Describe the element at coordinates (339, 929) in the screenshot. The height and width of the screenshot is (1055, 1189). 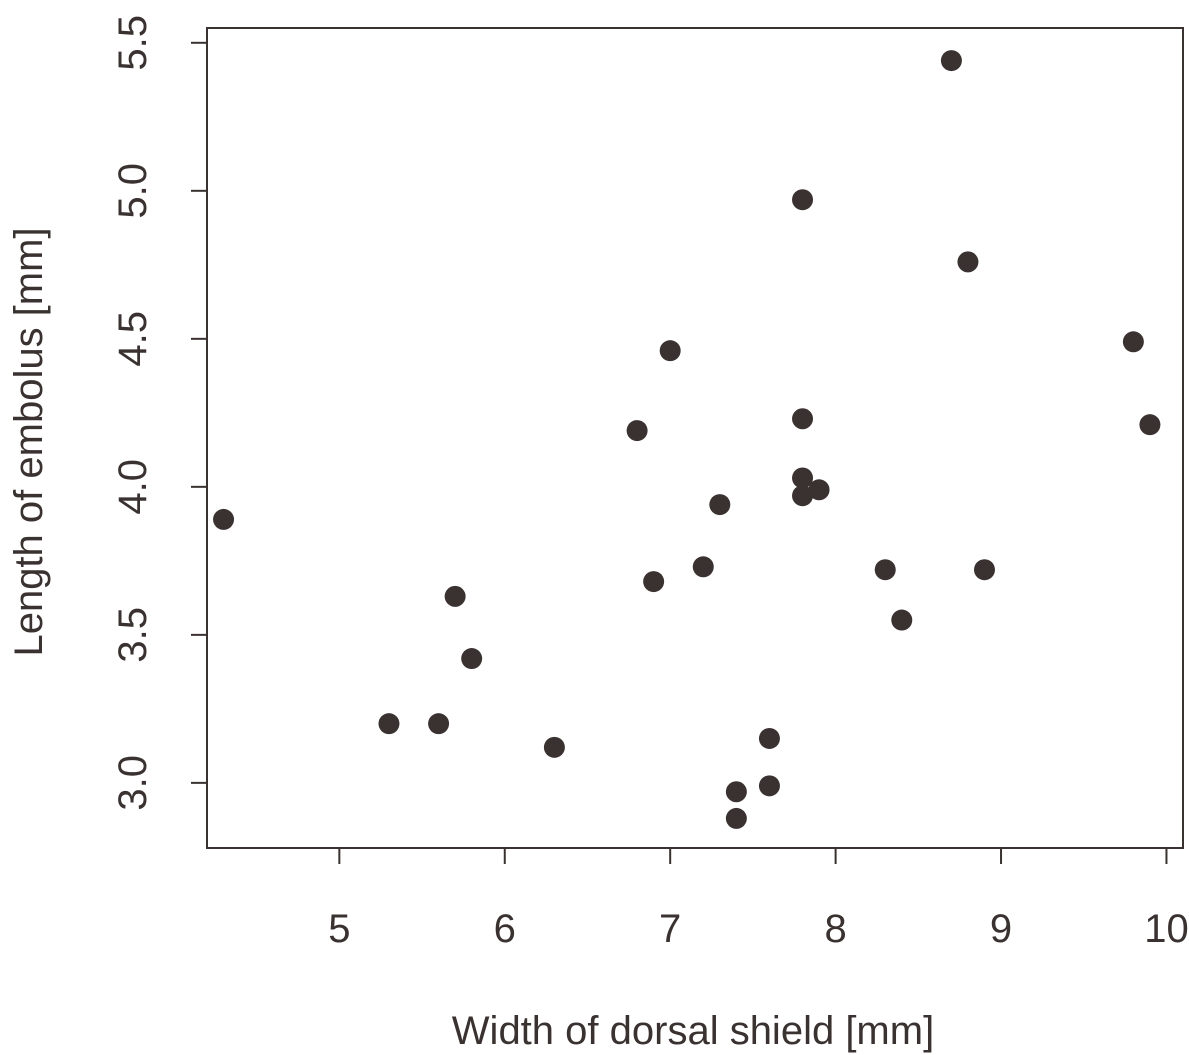
I see `x-tick-label: 5` at that location.